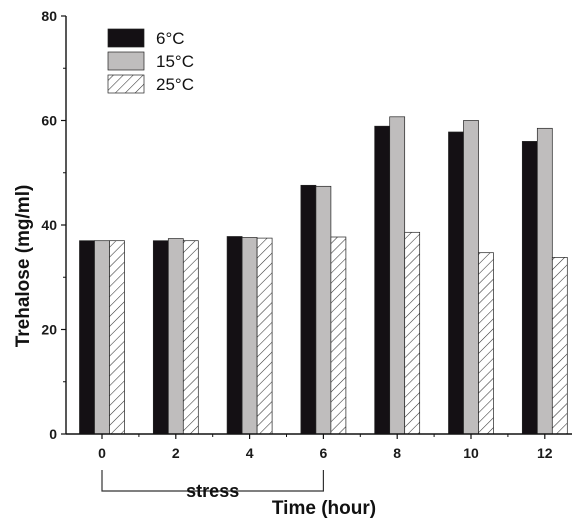 The width and height of the screenshot is (574, 520). I want to click on bar-15c-t4, so click(249, 336).